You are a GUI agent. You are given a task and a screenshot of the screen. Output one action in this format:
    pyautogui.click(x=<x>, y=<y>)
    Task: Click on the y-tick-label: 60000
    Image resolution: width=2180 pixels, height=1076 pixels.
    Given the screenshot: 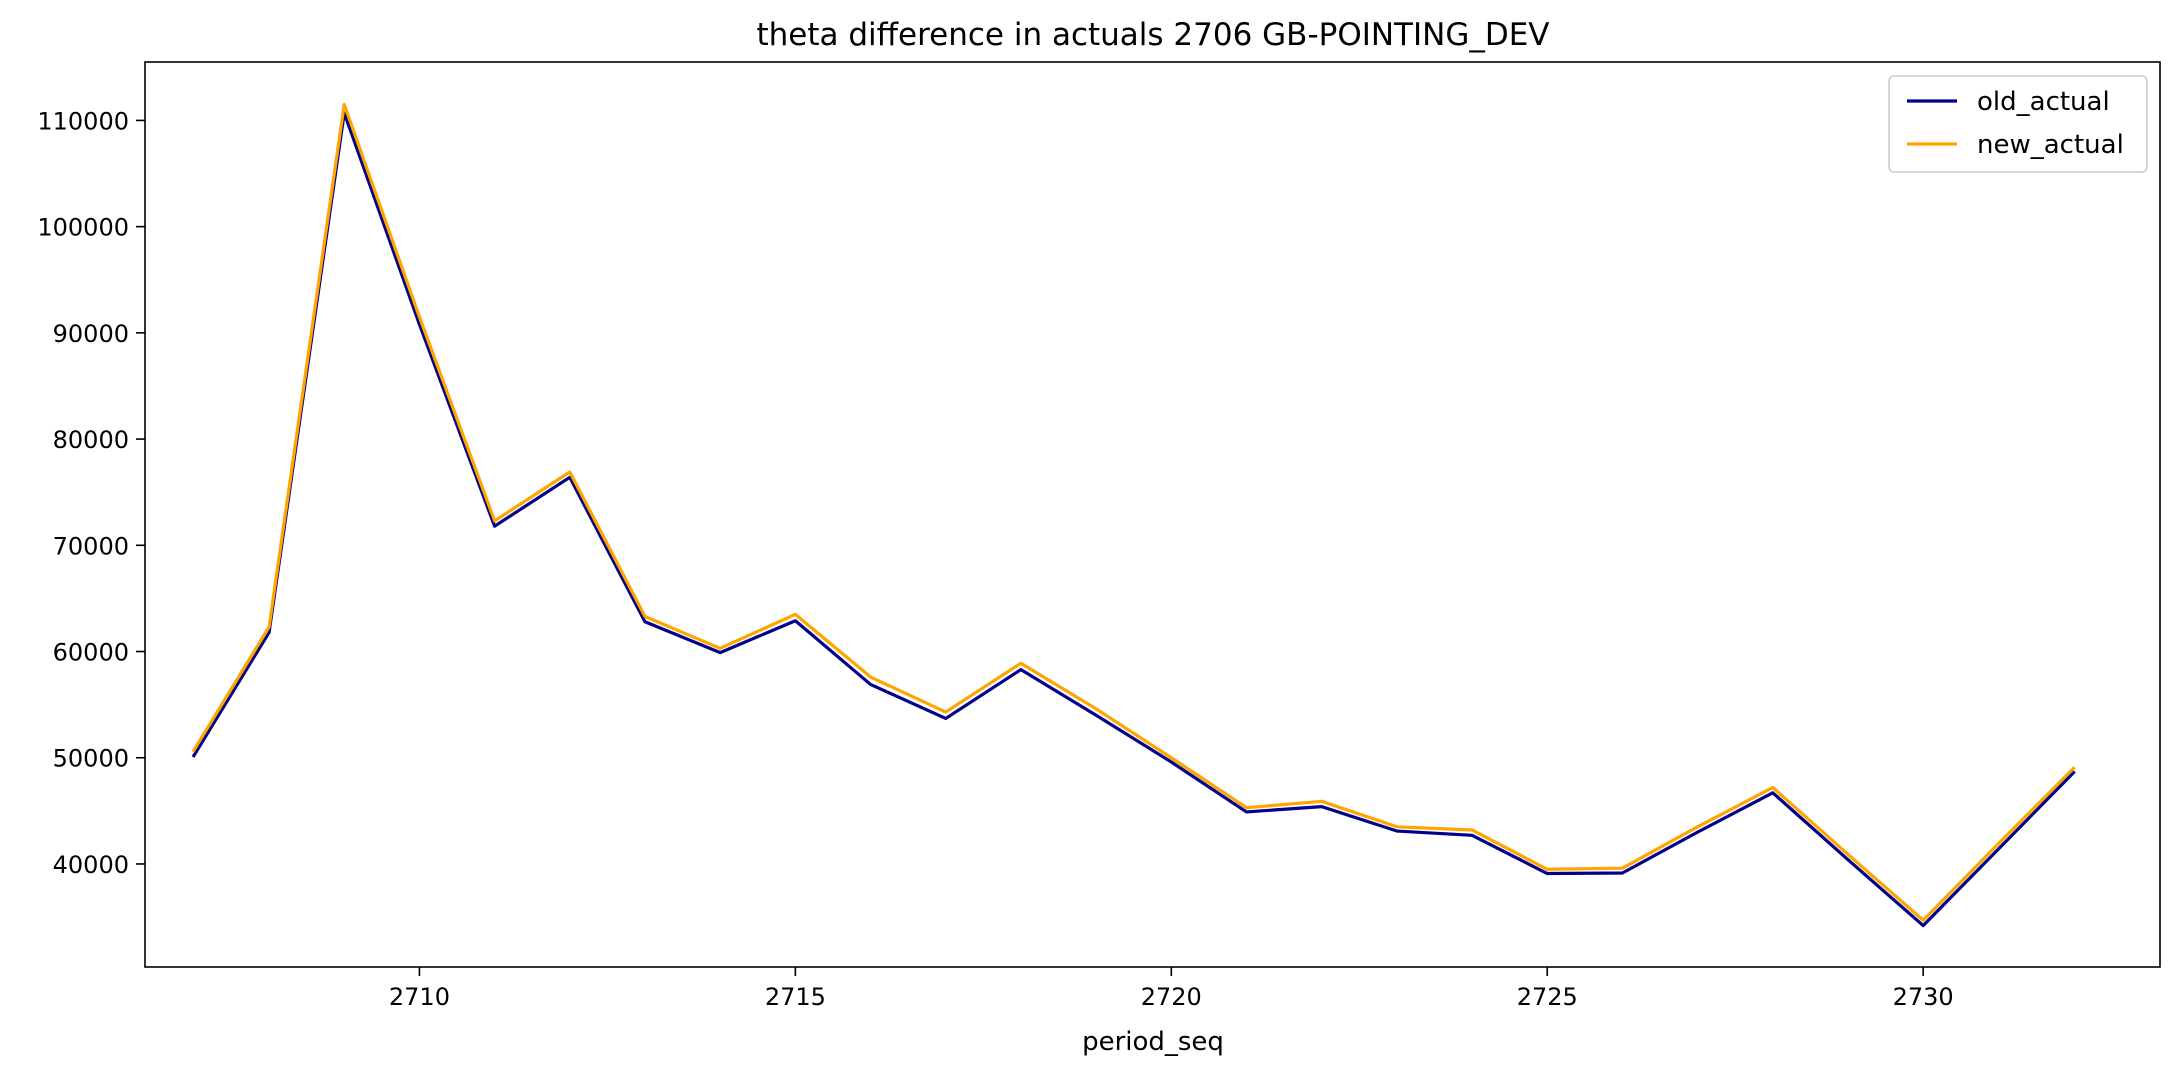 What is the action you would take?
    pyautogui.click(x=91, y=653)
    